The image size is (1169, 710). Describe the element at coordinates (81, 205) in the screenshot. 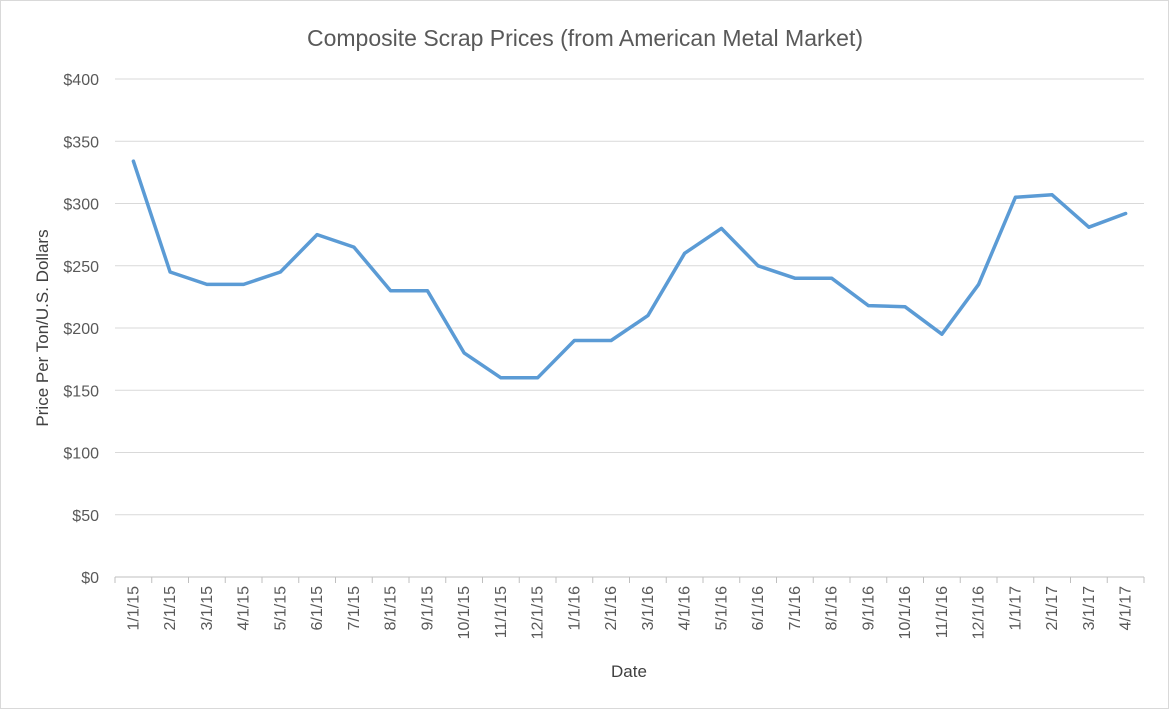

I see `y-tick-label: $300` at that location.